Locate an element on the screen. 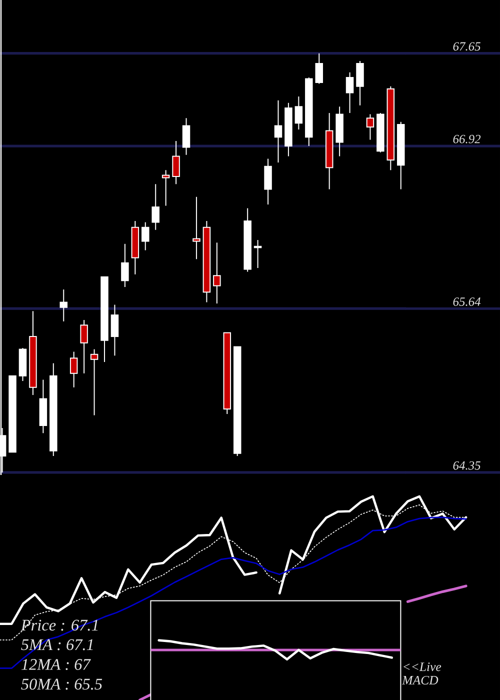 This screenshot has height=700, width=500. annotation: 12MA : 67 is located at coordinates (56, 664).